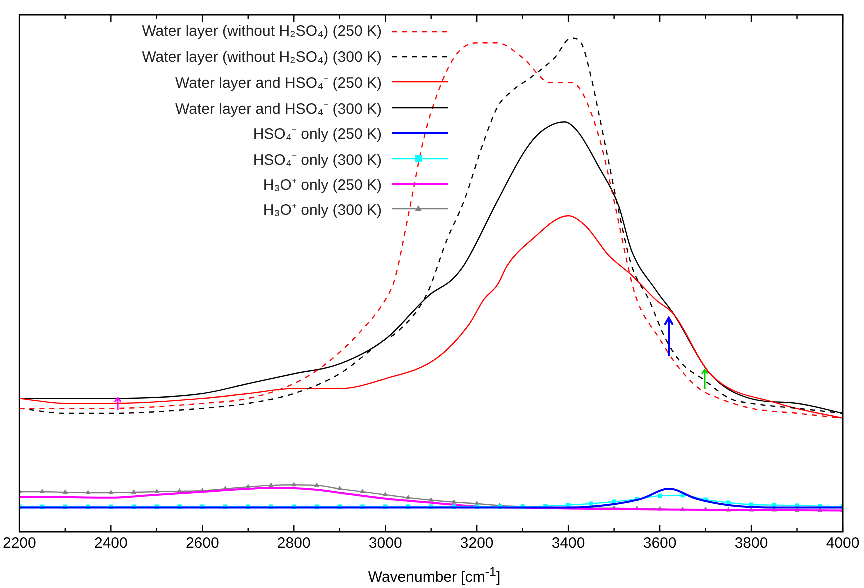 The width and height of the screenshot is (864, 588). Describe the element at coordinates (294, 543) in the screenshot. I see `x-tick-label: 2800` at that location.